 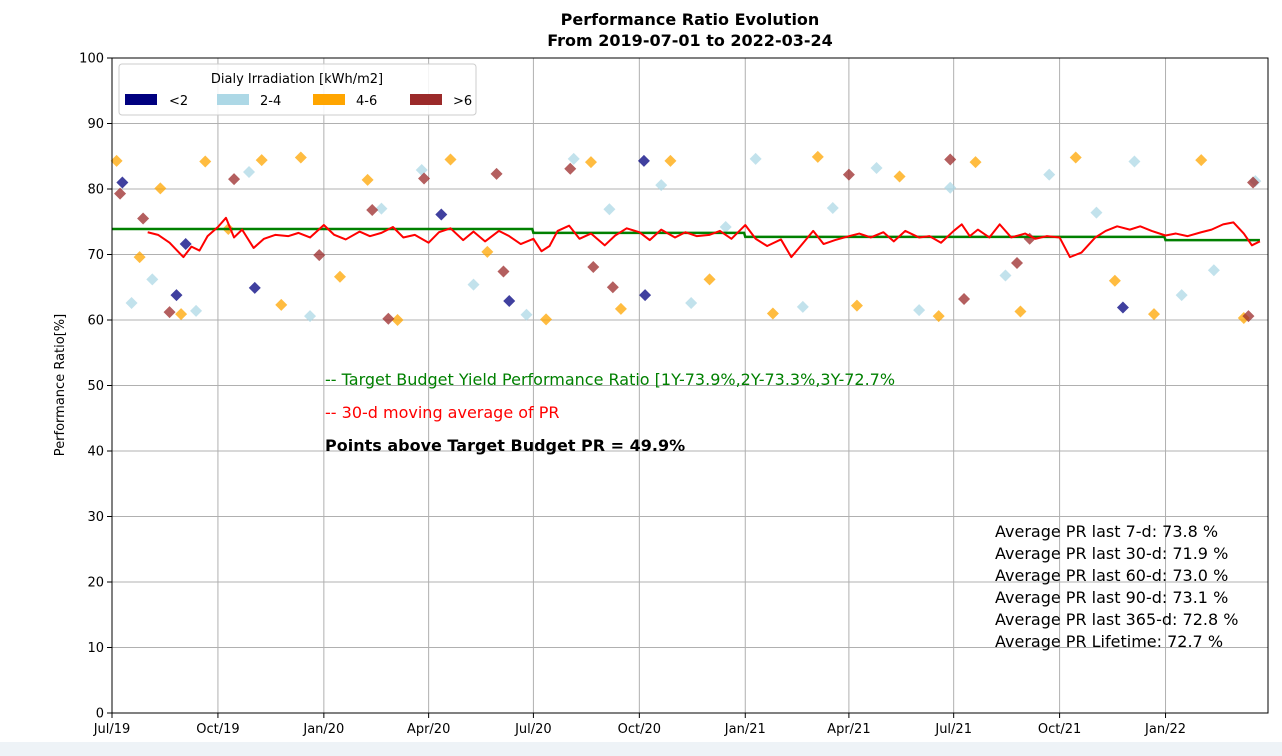 What do you see at coordinates (690, 40) in the screenshot?
I see `chart-subtitle: From 2019-07-01 to 2022-03-24` at bounding box center [690, 40].